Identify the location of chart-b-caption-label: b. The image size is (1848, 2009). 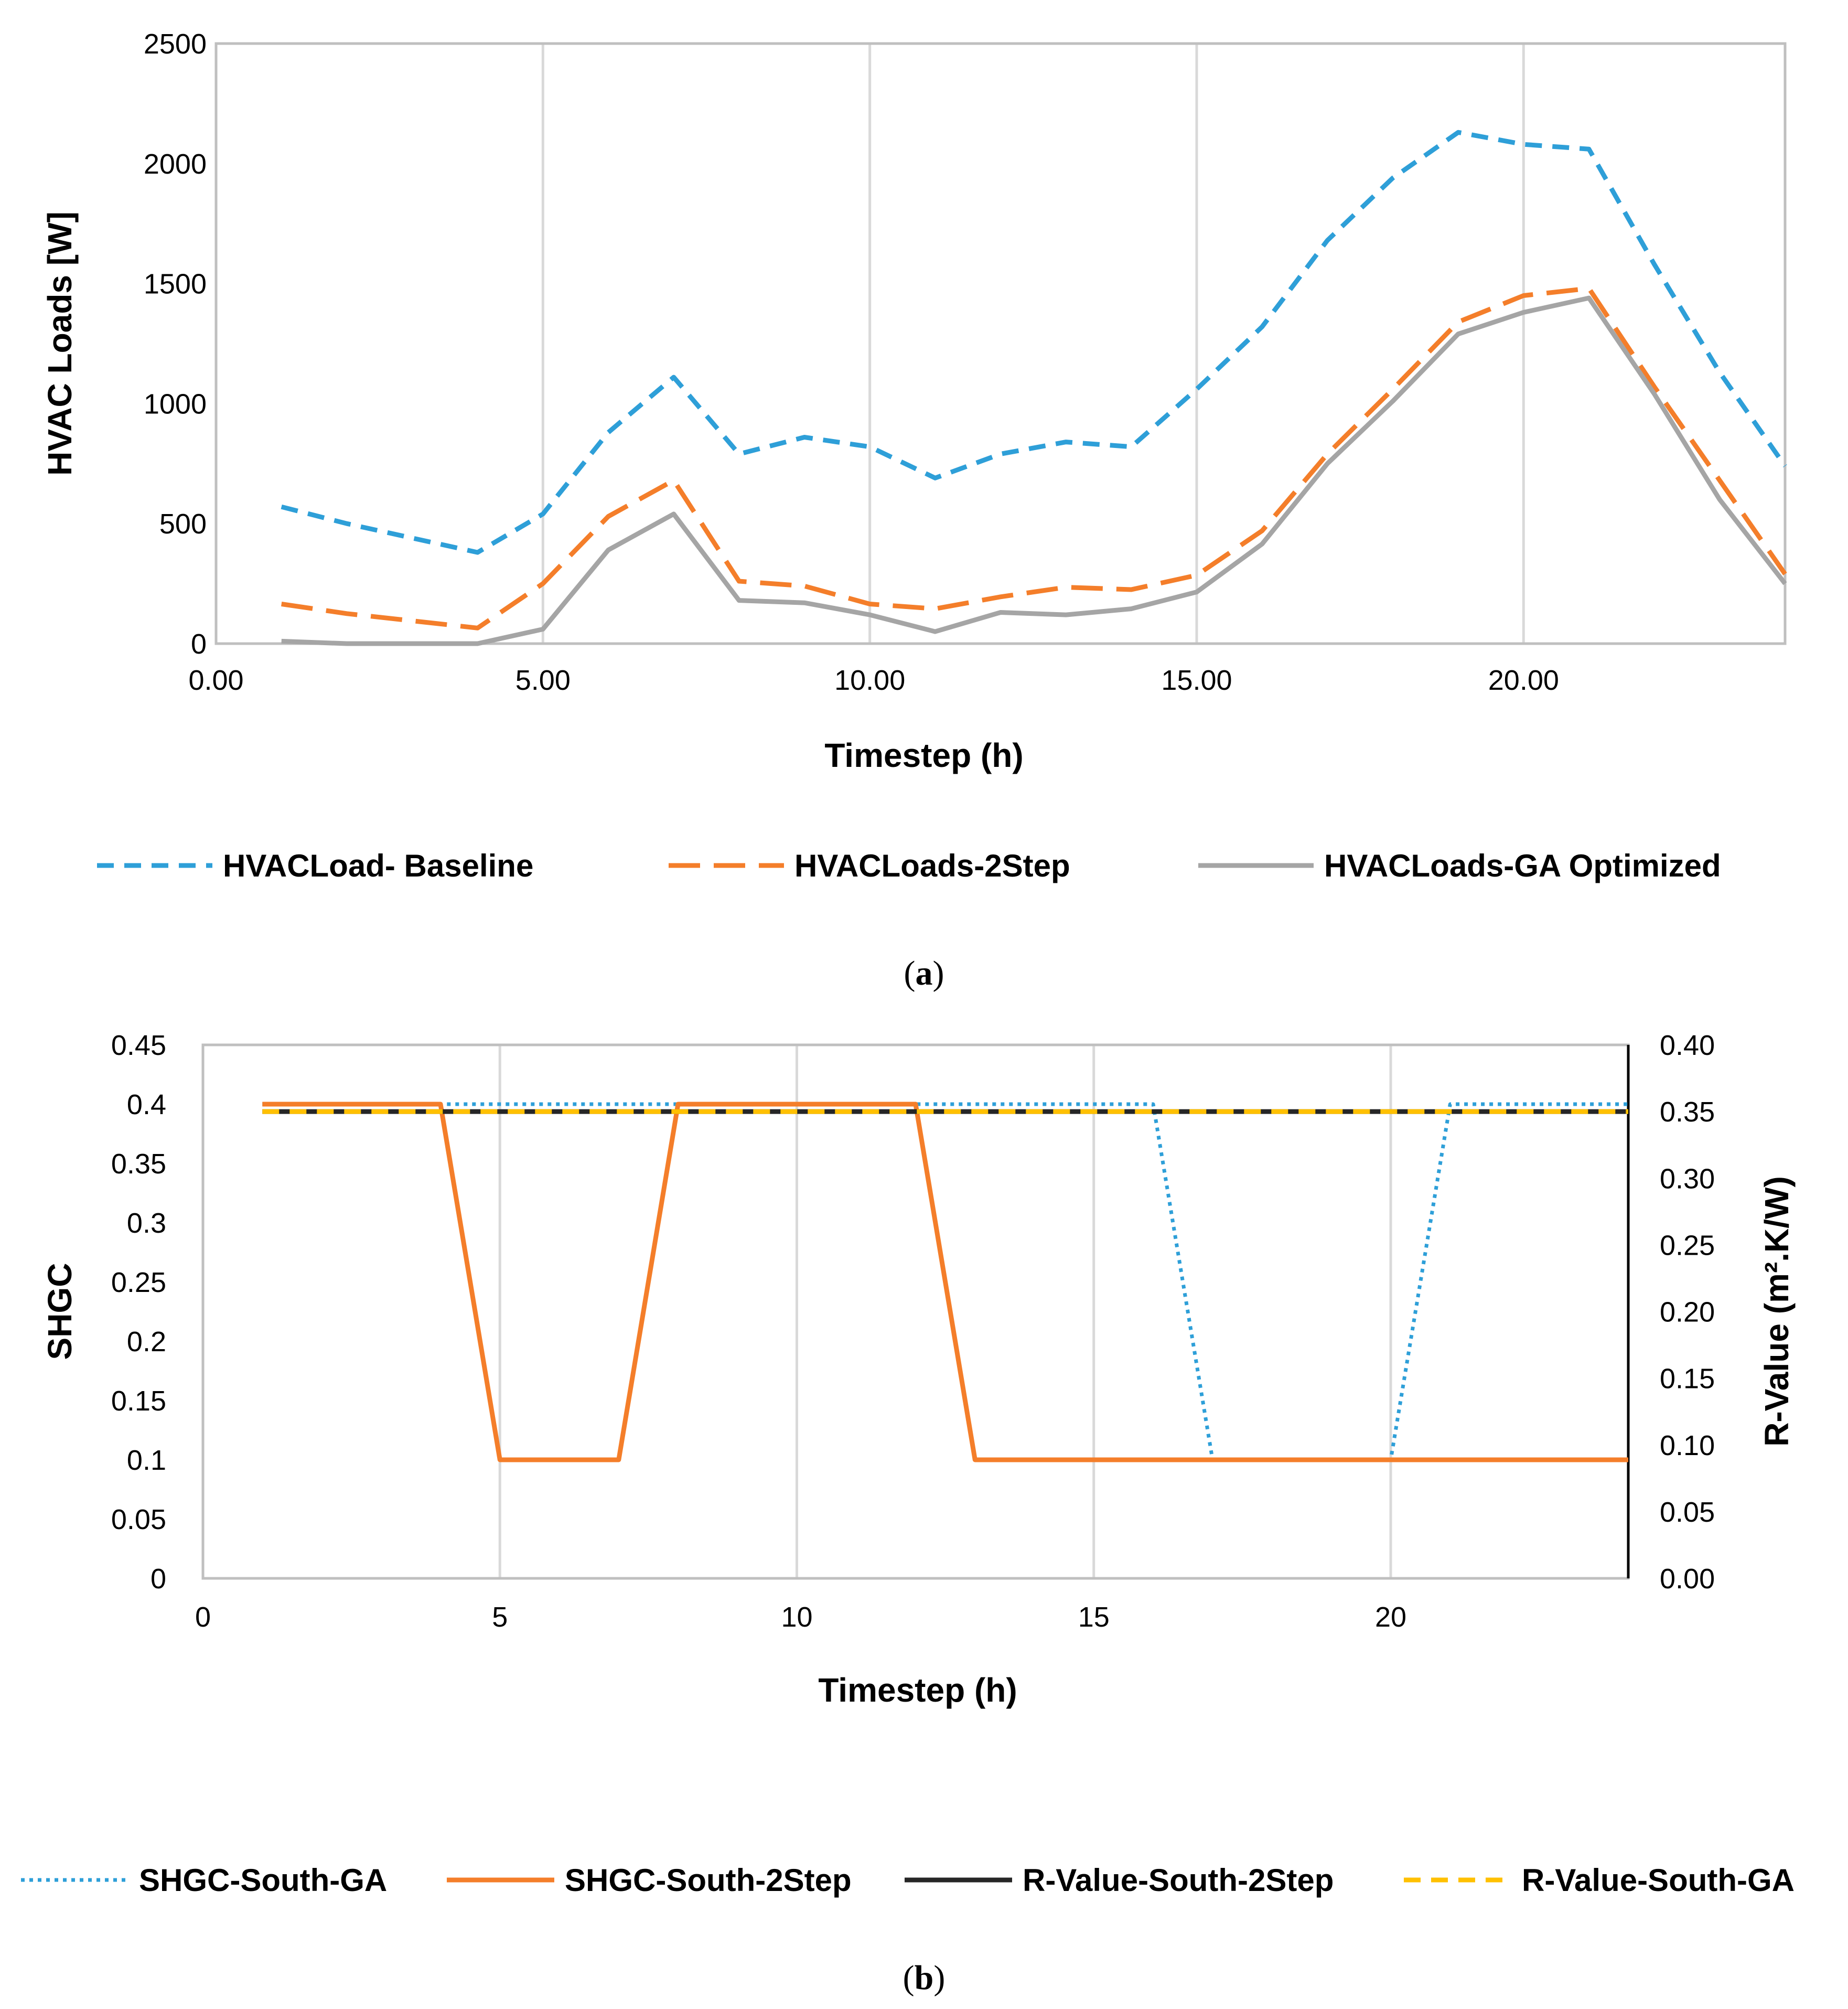
(924, 1978).